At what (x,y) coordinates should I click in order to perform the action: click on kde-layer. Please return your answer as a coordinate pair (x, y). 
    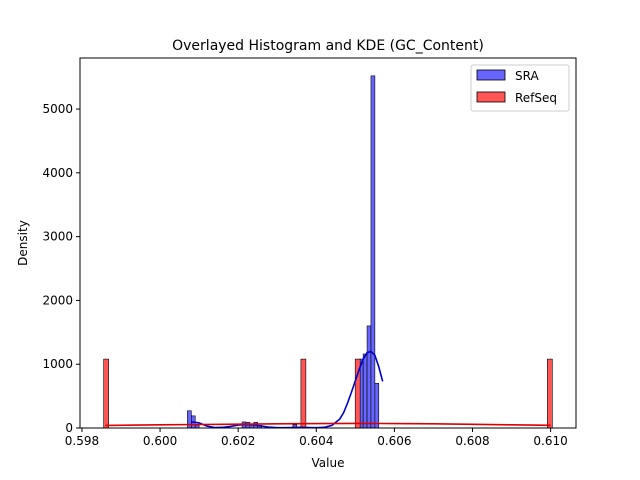
    Looking at the image, I should click on (328, 389).